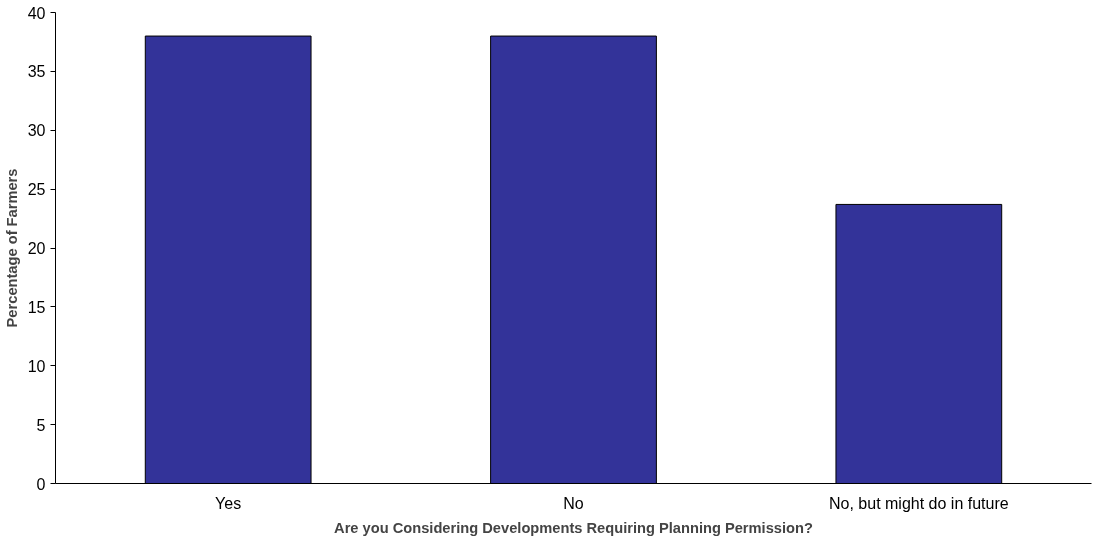 This screenshot has width=1101, height=538. What do you see at coordinates (36, 248) in the screenshot?
I see `y-tick-label: 20` at bounding box center [36, 248].